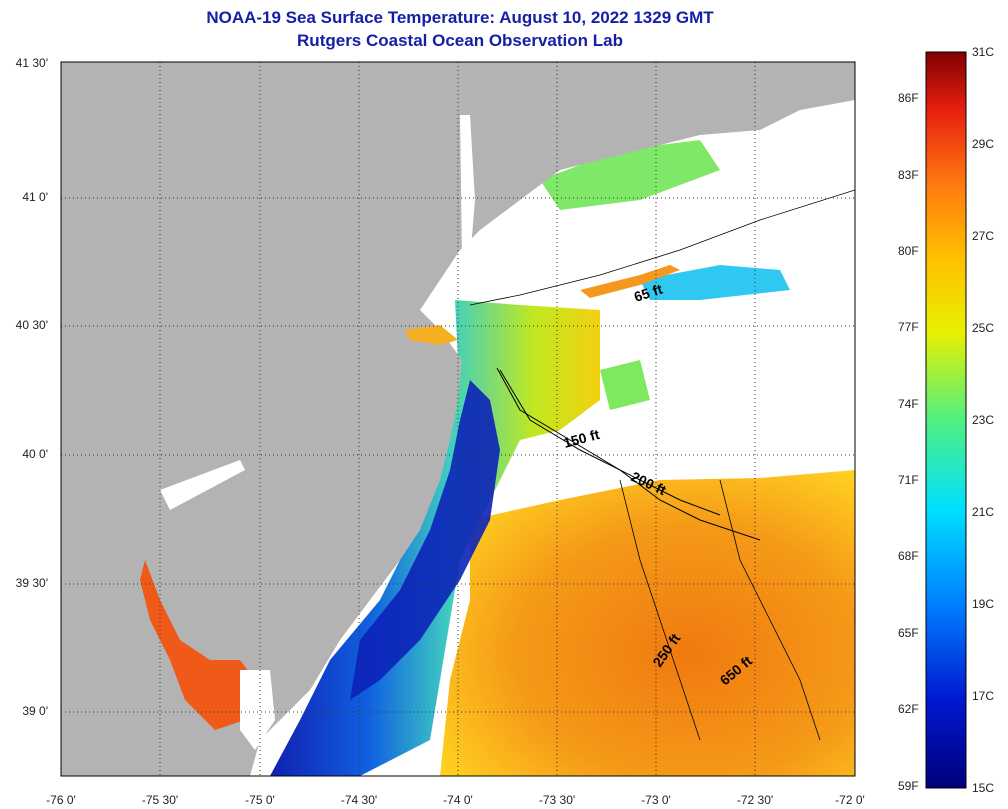 The image size is (1008, 809). Describe the element at coordinates (908, 633) in the screenshot. I see `colorbar-f-label: 65F` at that location.